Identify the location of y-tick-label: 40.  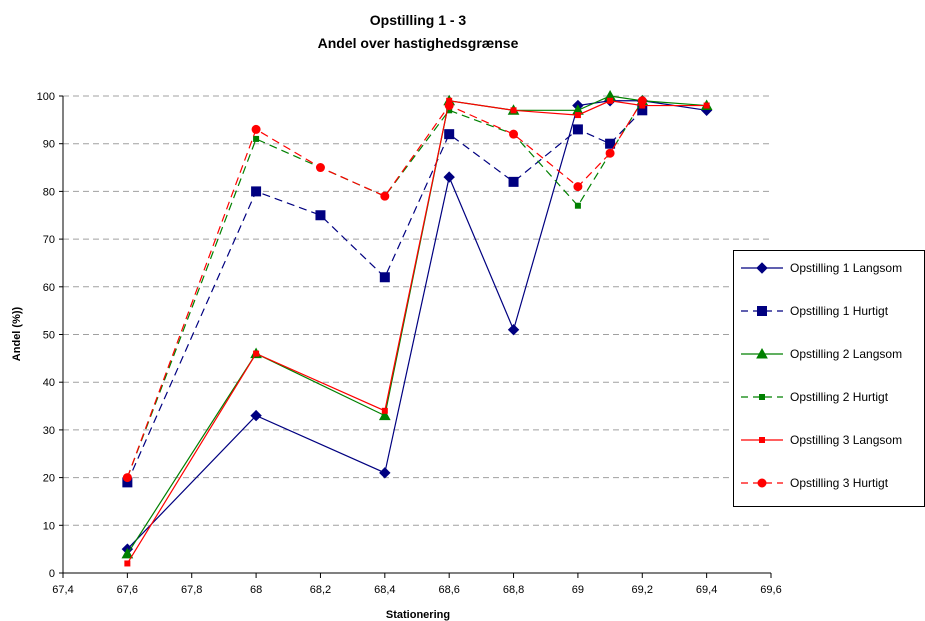
(49, 383).